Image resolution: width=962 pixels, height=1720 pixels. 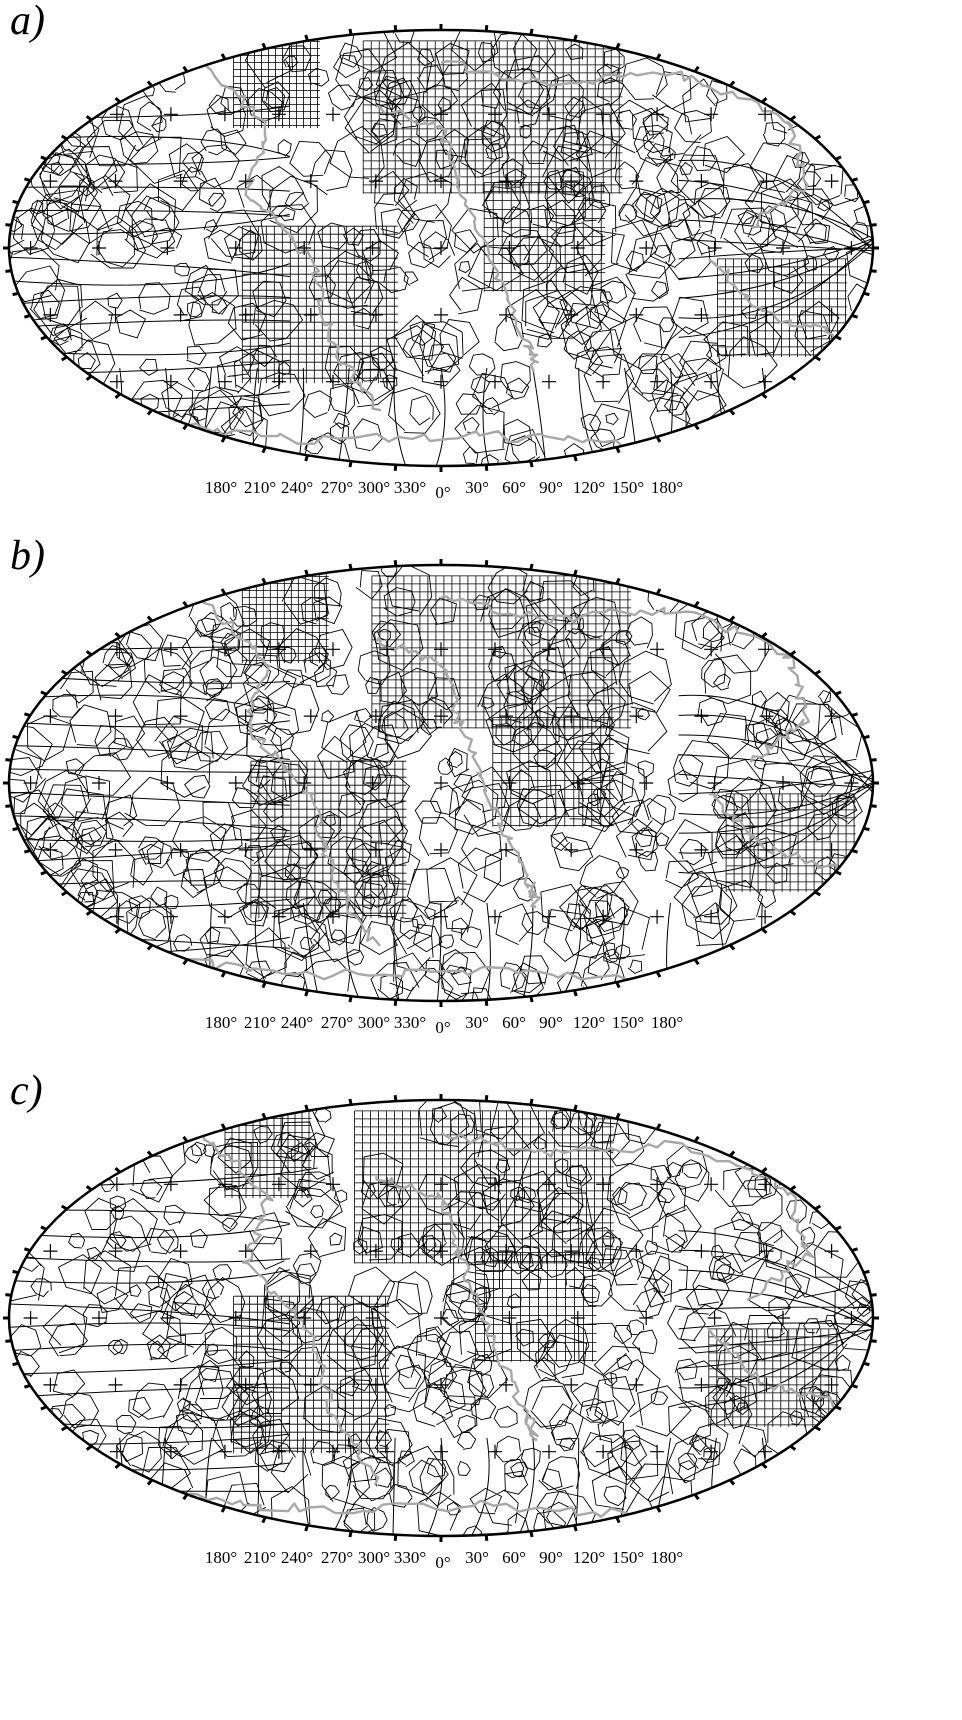 What do you see at coordinates (27, 556) in the screenshot?
I see `panel-label: b)` at bounding box center [27, 556].